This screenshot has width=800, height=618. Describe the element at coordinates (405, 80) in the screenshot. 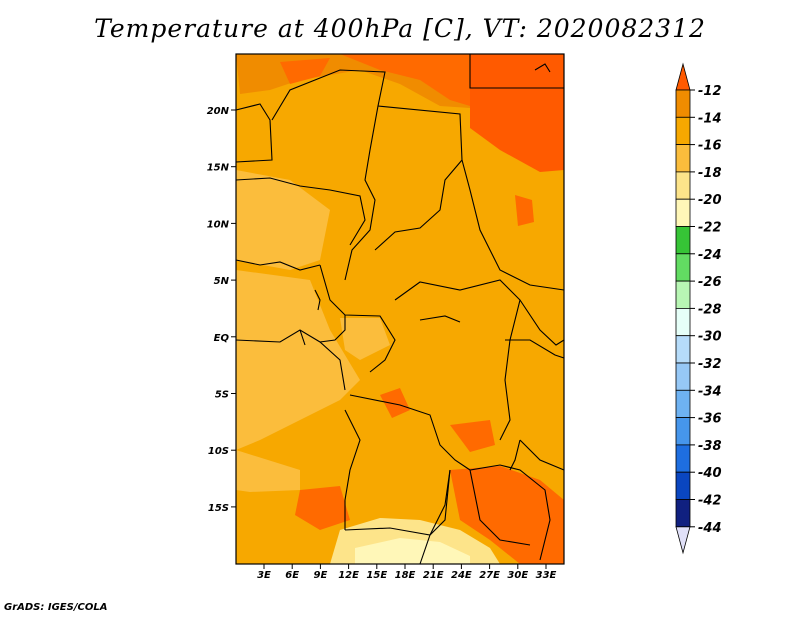

I see `field-warmer-north` at that location.